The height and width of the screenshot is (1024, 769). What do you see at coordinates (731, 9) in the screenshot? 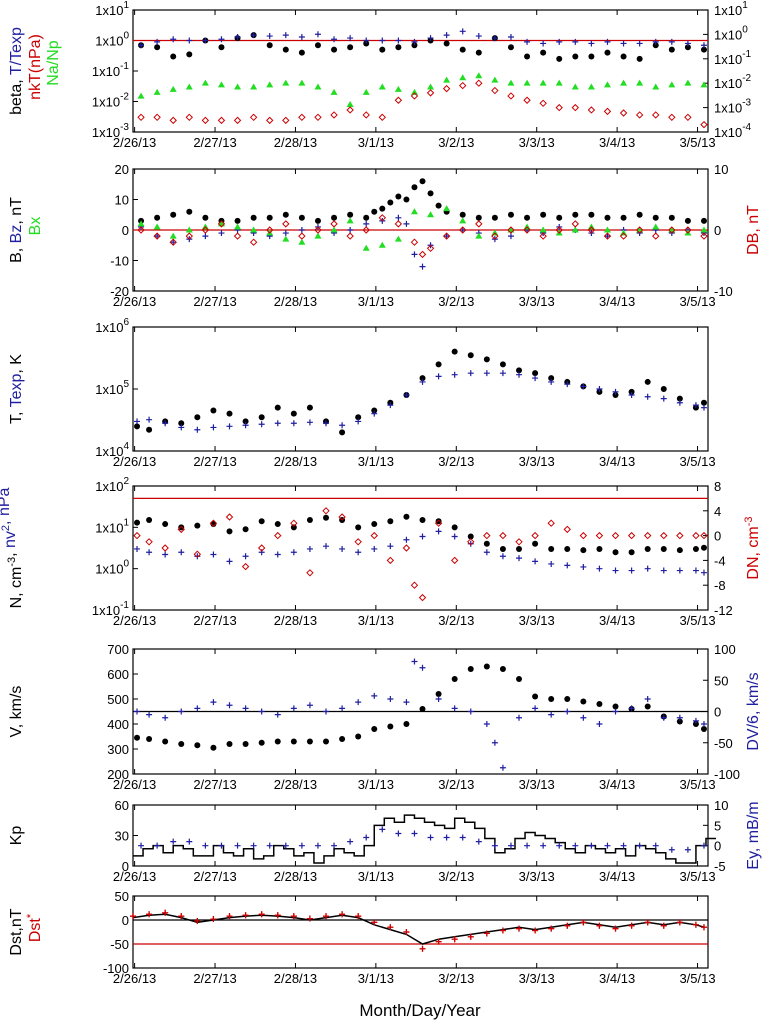
I see `y-tick-label-right: 1x10¹` at bounding box center [731, 9].